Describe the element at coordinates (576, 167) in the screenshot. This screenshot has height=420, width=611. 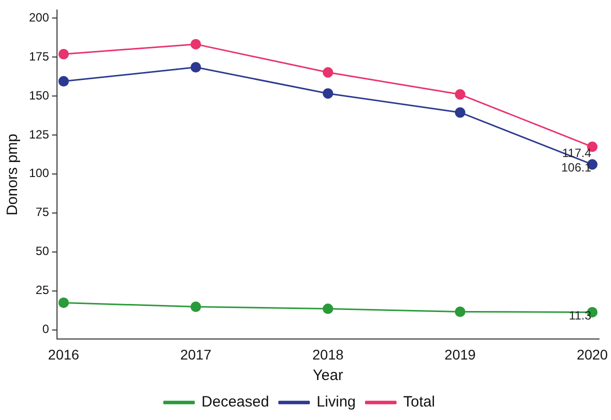
I see `data-label: 106.1` at that location.